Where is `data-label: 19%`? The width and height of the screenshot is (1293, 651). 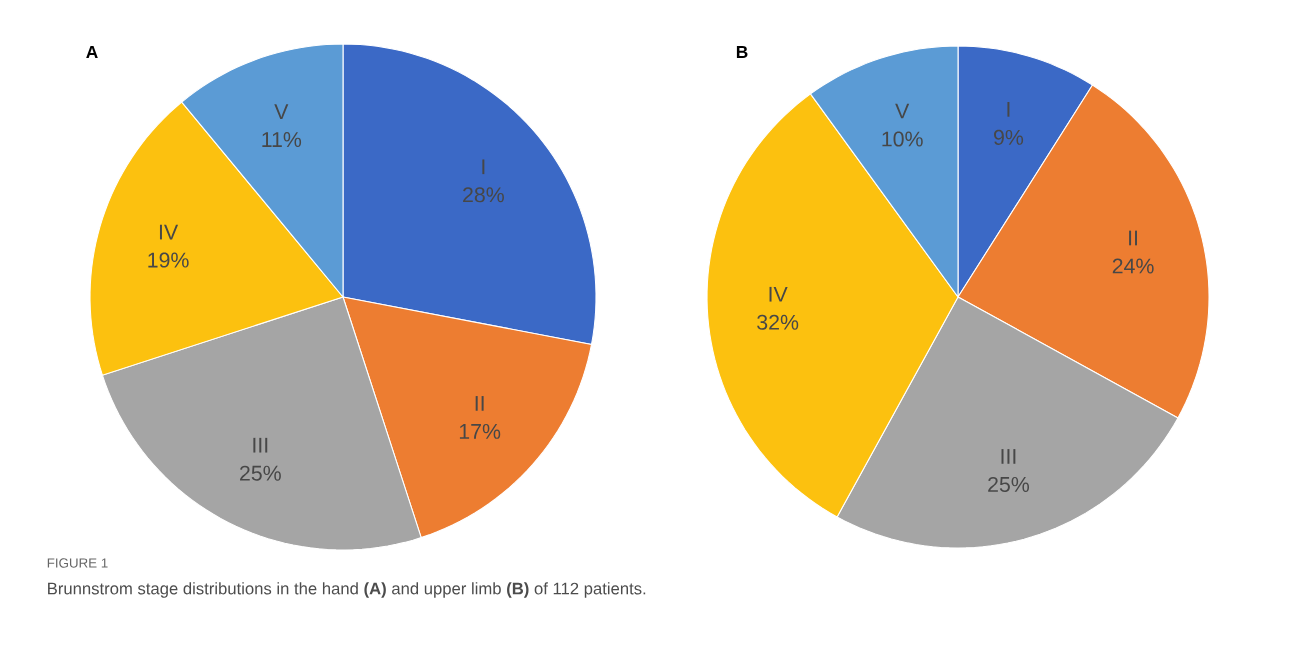
data-label: 19% is located at coordinates (168, 260).